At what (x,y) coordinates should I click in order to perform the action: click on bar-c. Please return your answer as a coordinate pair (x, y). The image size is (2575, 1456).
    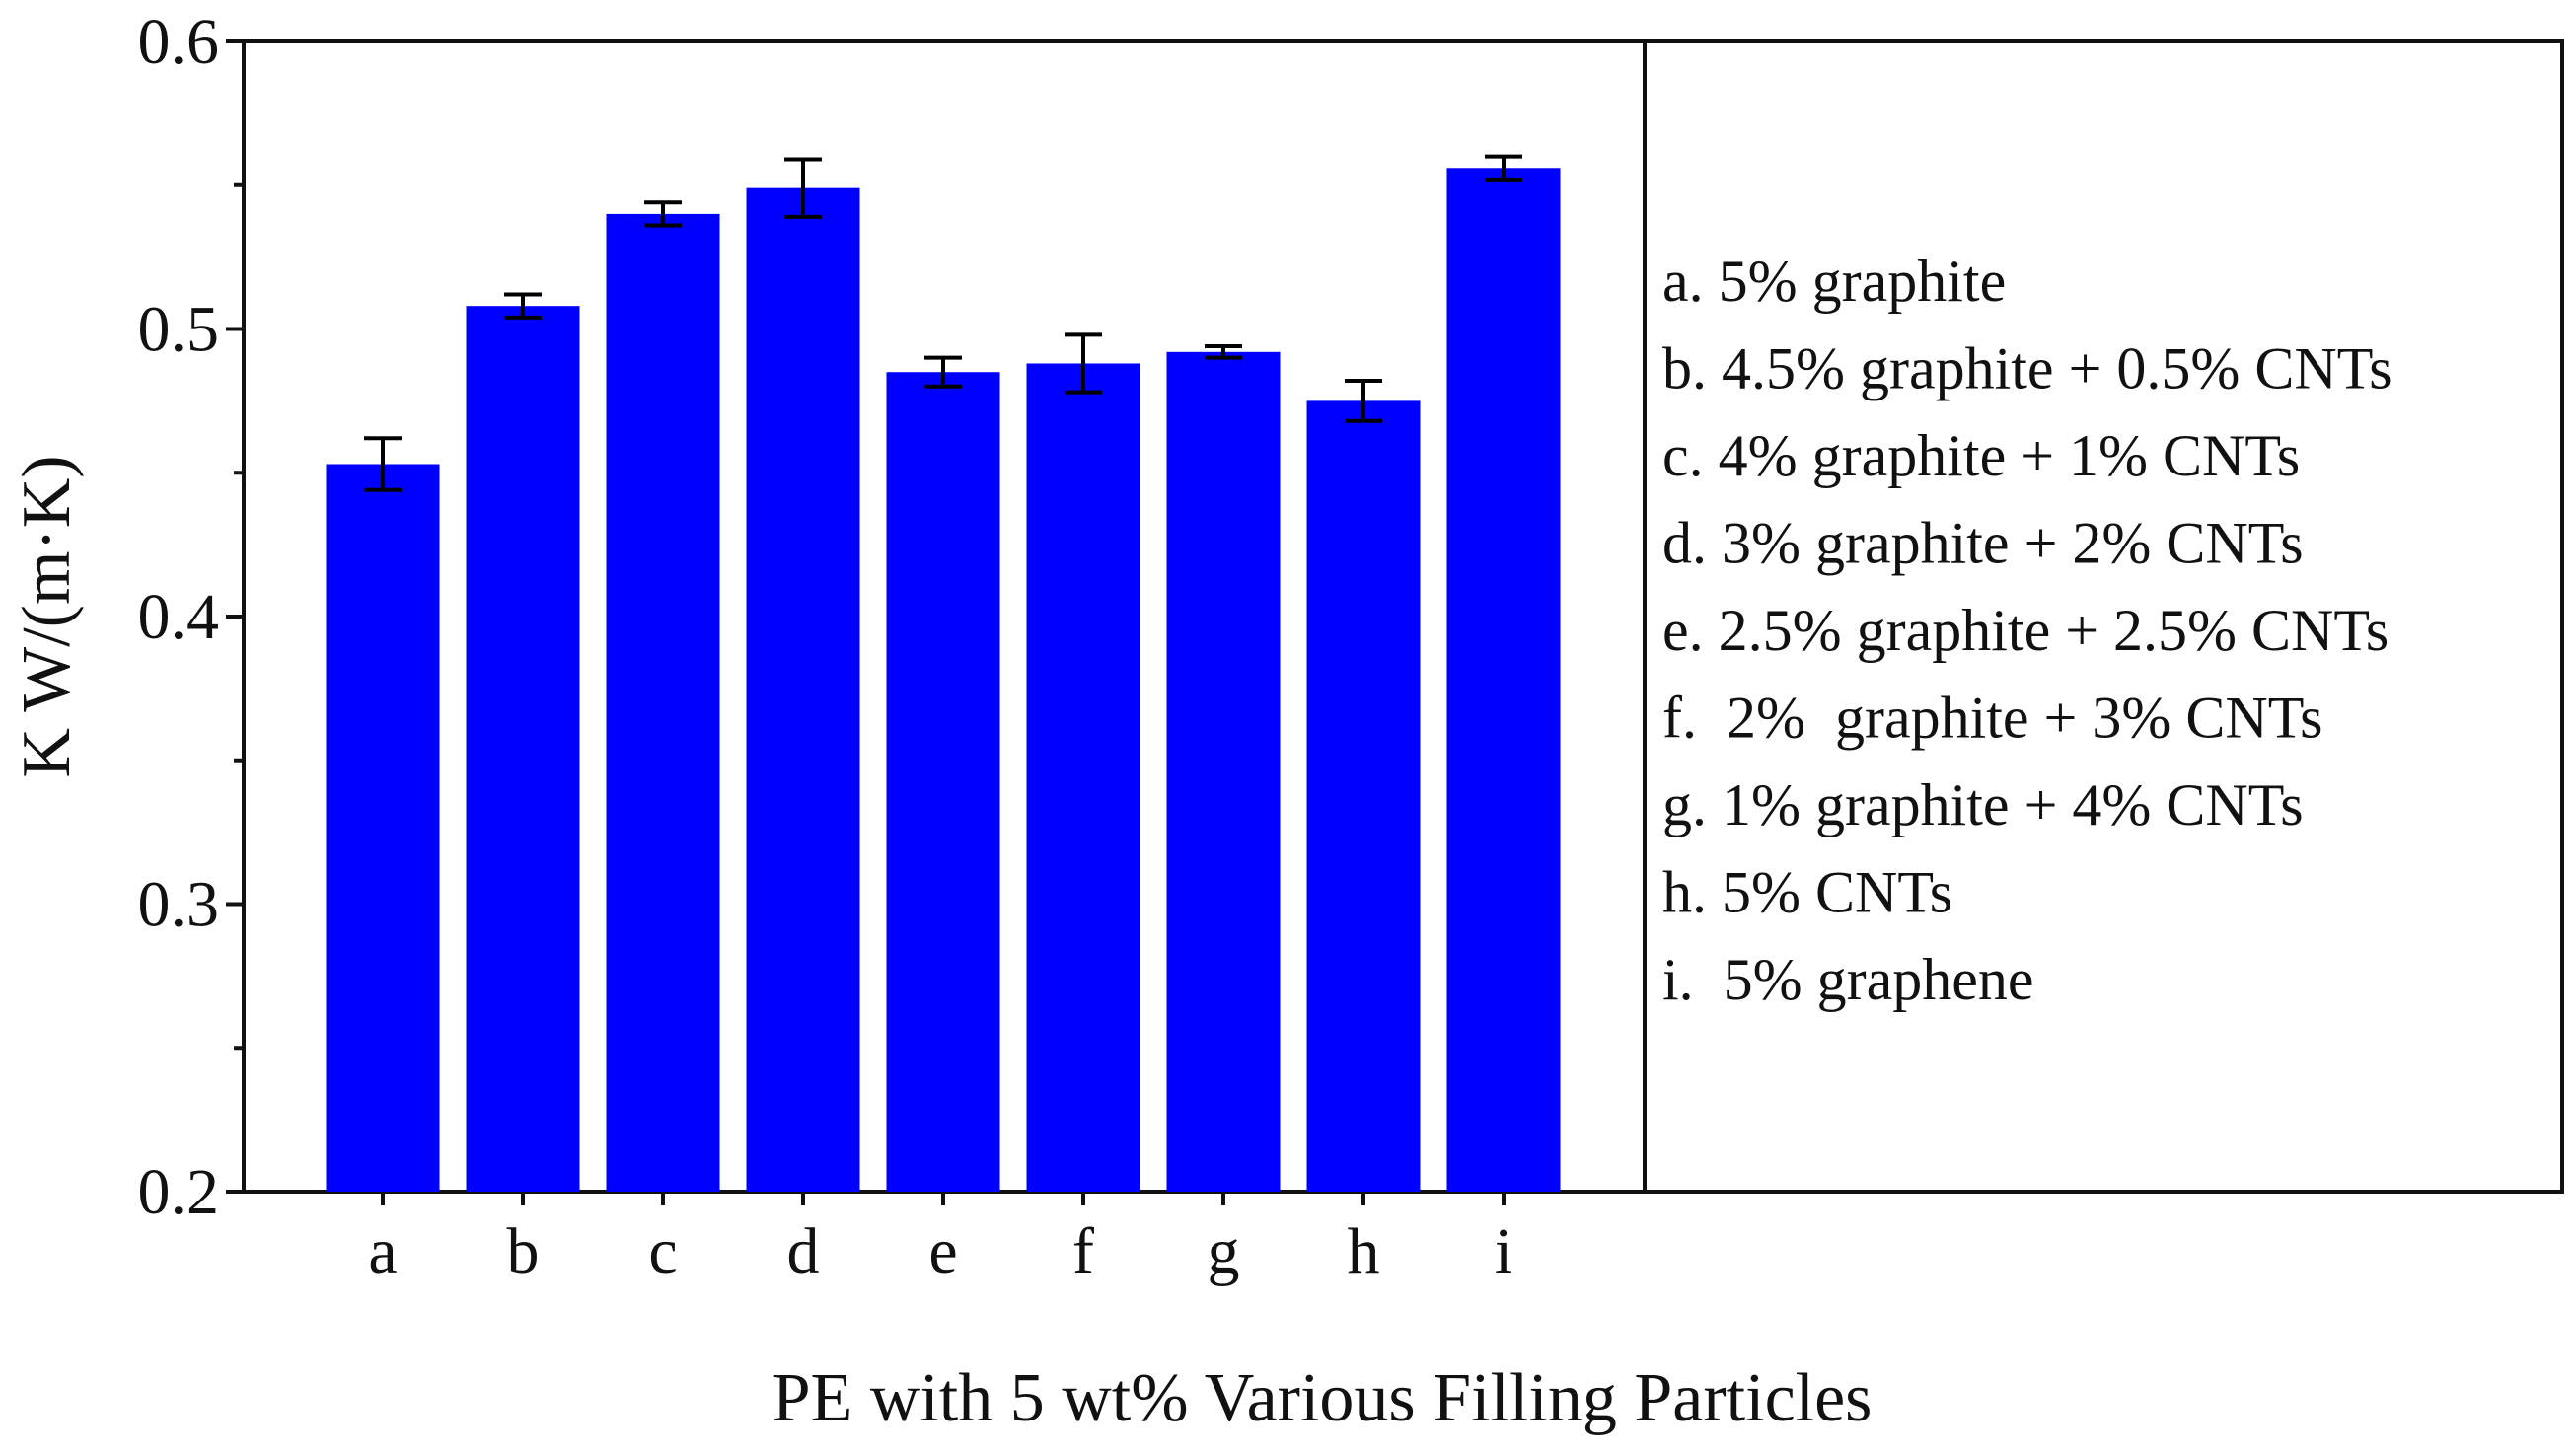
    Looking at the image, I should click on (663, 702).